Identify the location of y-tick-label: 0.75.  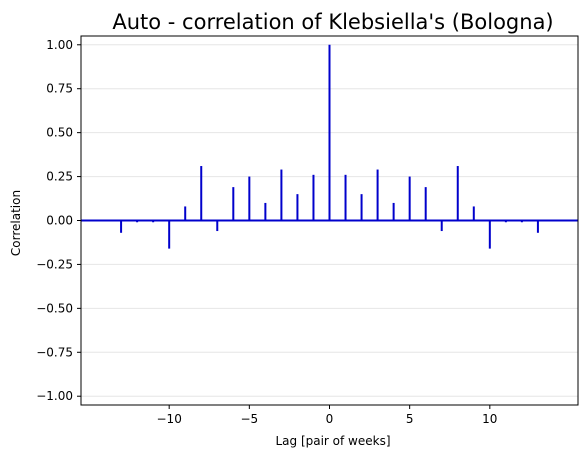
(59, 89).